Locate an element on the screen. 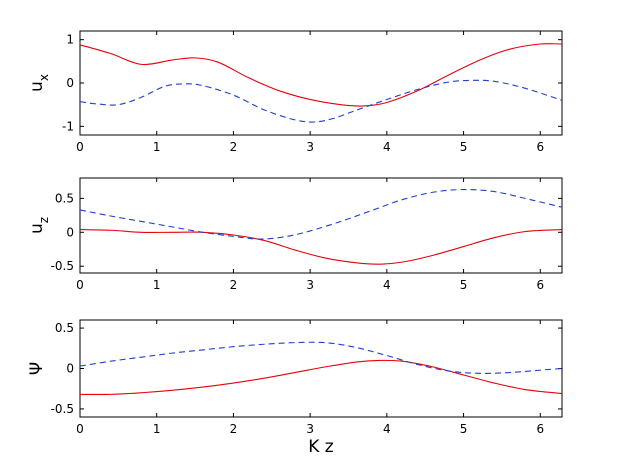  y-axis-label: Ψ is located at coordinates (37, 368).